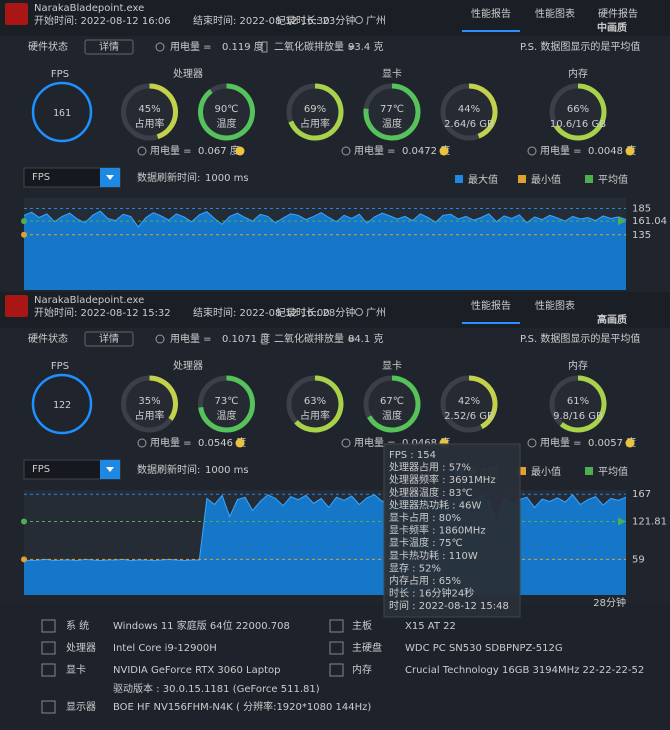 The width and height of the screenshot is (670, 730). Describe the element at coordinates (62, 113) in the screenshot. I see `fps-value: 161` at that location.